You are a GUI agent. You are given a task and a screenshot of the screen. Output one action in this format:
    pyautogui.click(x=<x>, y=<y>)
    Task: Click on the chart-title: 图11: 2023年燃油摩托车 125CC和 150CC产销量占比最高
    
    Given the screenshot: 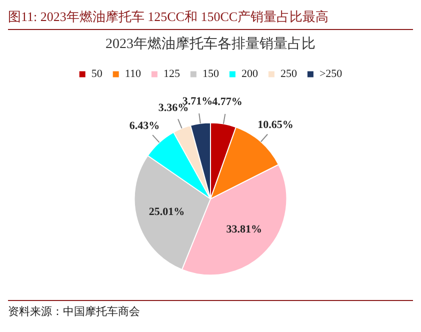 What is the action you would take?
    pyautogui.click(x=210, y=19)
    